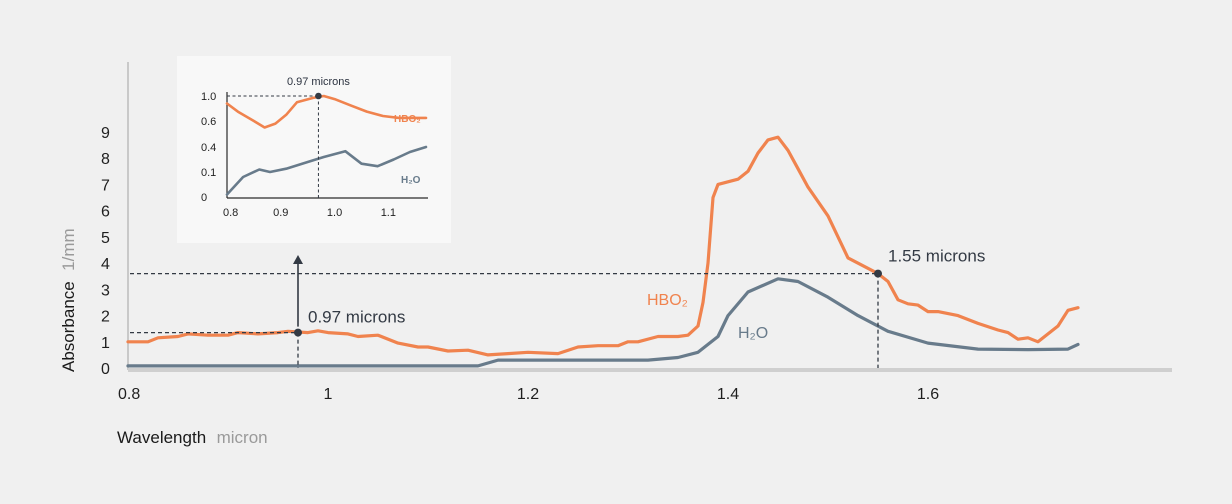 Image resolution: width=1232 pixels, height=504 pixels. I want to click on y-tick-label: 3, so click(105, 290).